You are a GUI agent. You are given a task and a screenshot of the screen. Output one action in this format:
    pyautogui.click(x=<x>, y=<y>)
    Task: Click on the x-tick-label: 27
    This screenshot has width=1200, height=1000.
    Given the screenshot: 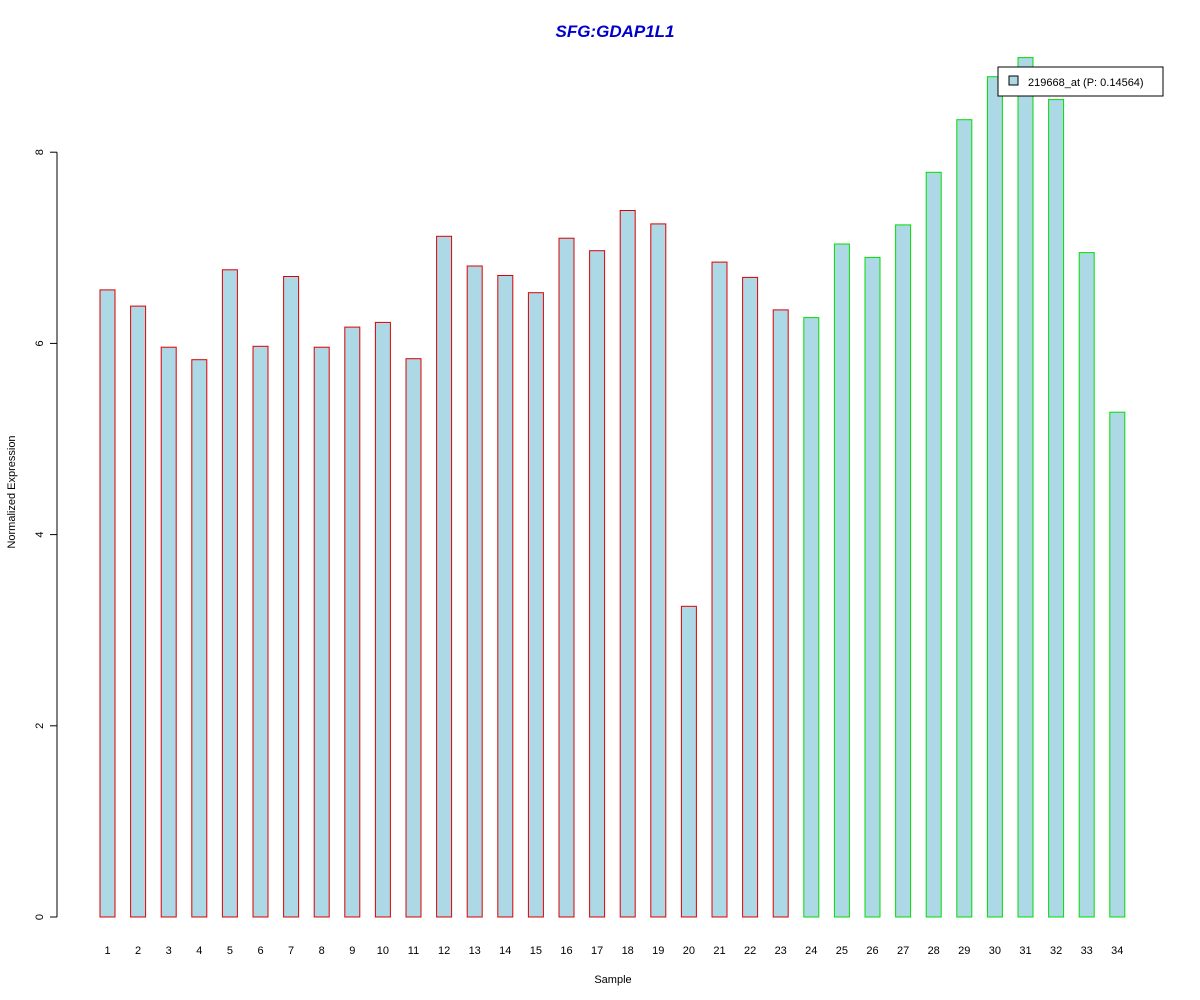 What is the action you would take?
    pyautogui.click(x=903, y=951)
    